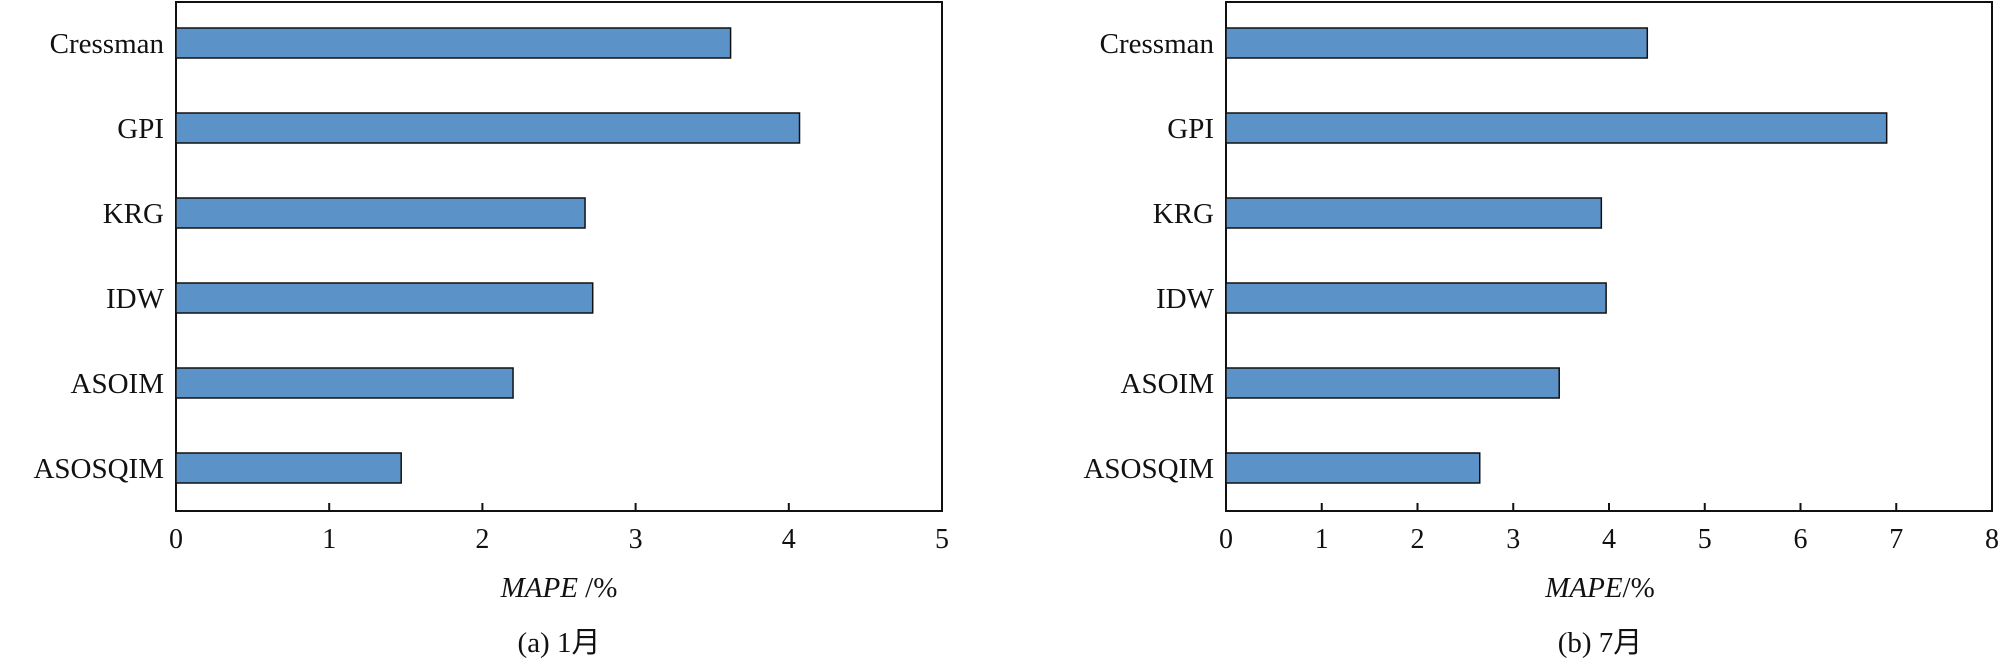  Describe the element at coordinates (1600, 643) in the screenshot. I see `panel-caption: (b) 7月` at that location.